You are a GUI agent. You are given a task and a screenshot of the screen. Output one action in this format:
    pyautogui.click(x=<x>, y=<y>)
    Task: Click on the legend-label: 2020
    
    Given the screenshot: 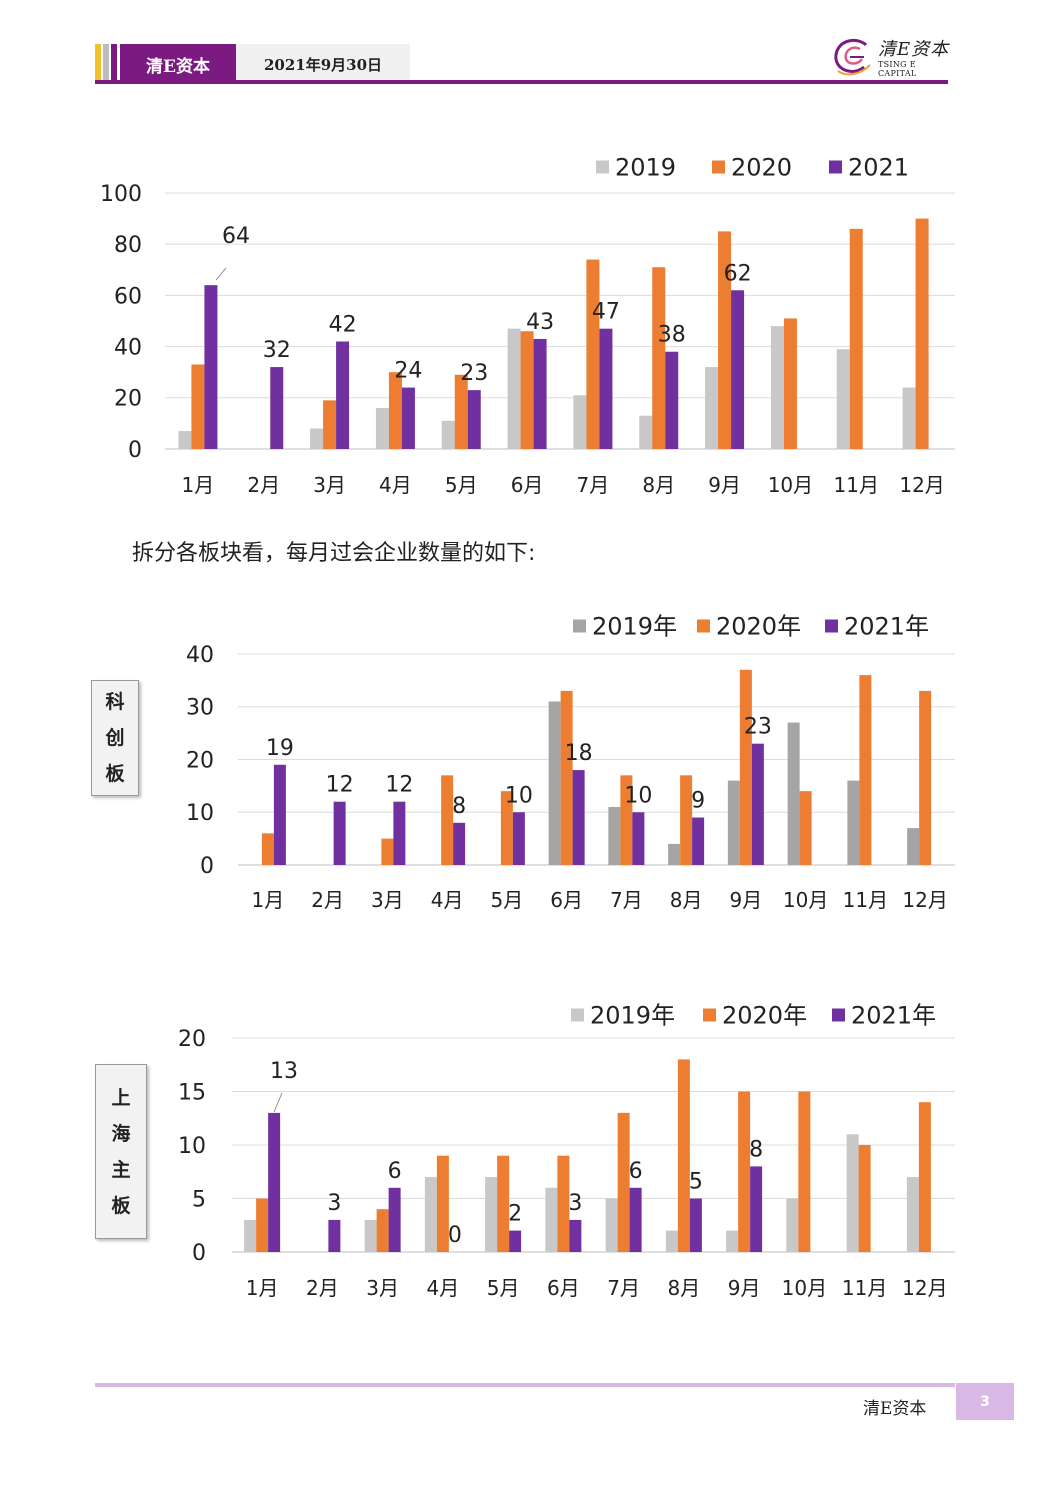 What is the action you would take?
    pyautogui.click(x=761, y=168)
    